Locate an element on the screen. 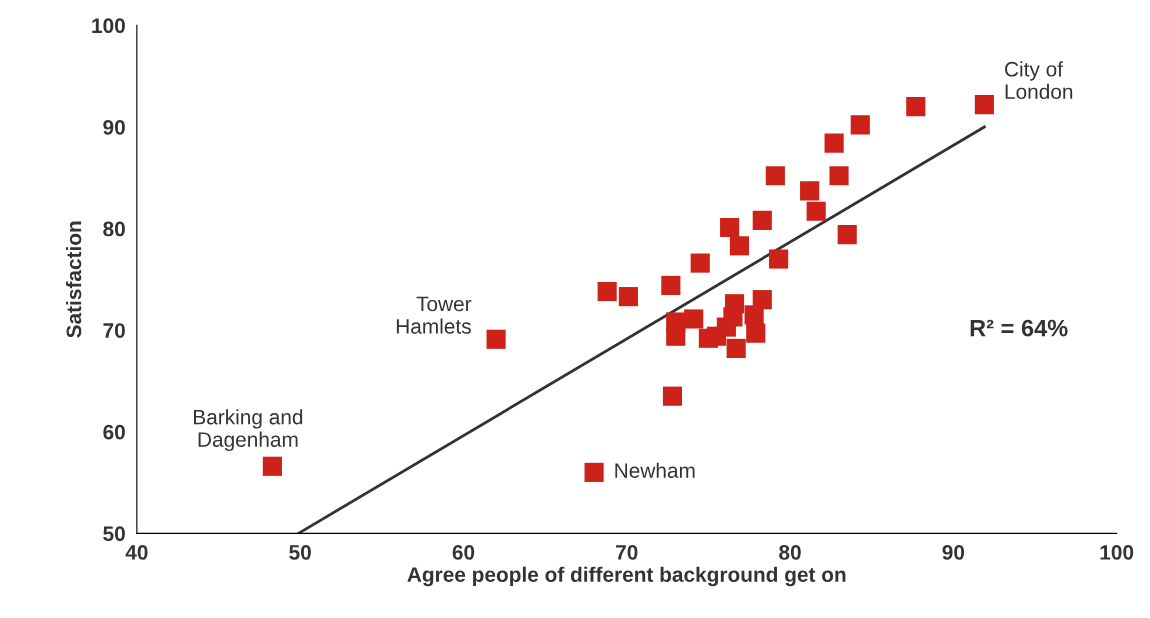 The height and width of the screenshot is (618, 1150). annotation: R² = 64% is located at coordinates (1019, 328).